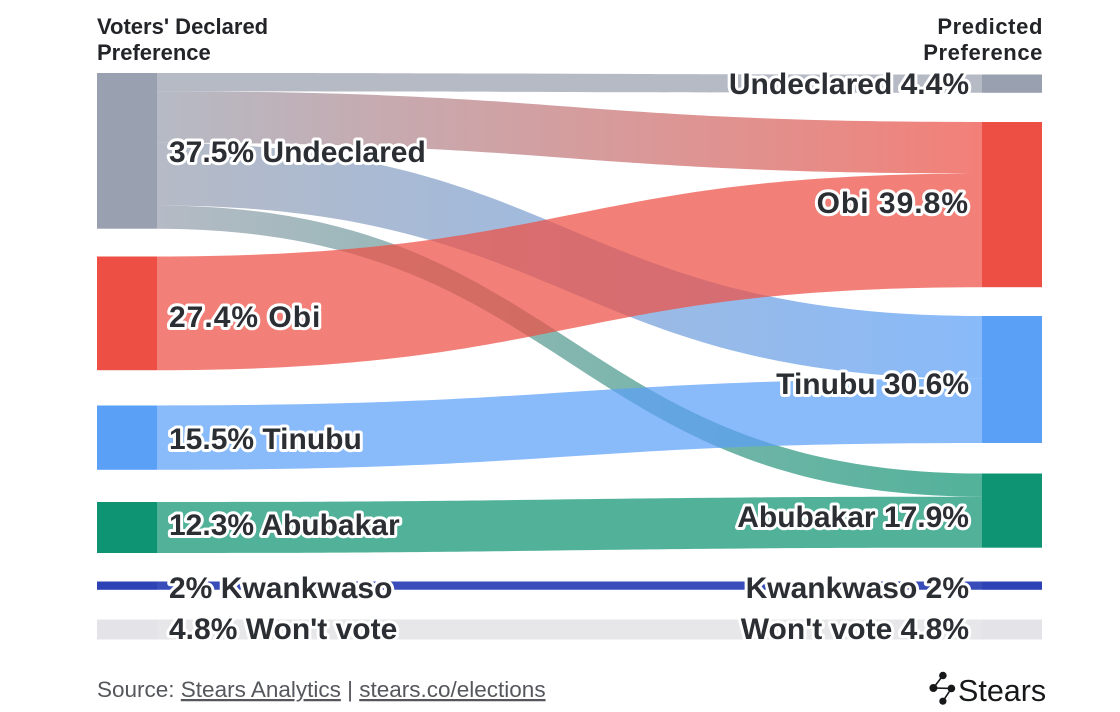  What do you see at coordinates (893, 203) in the screenshot?
I see `svg-text: Obi 39.8%` at bounding box center [893, 203].